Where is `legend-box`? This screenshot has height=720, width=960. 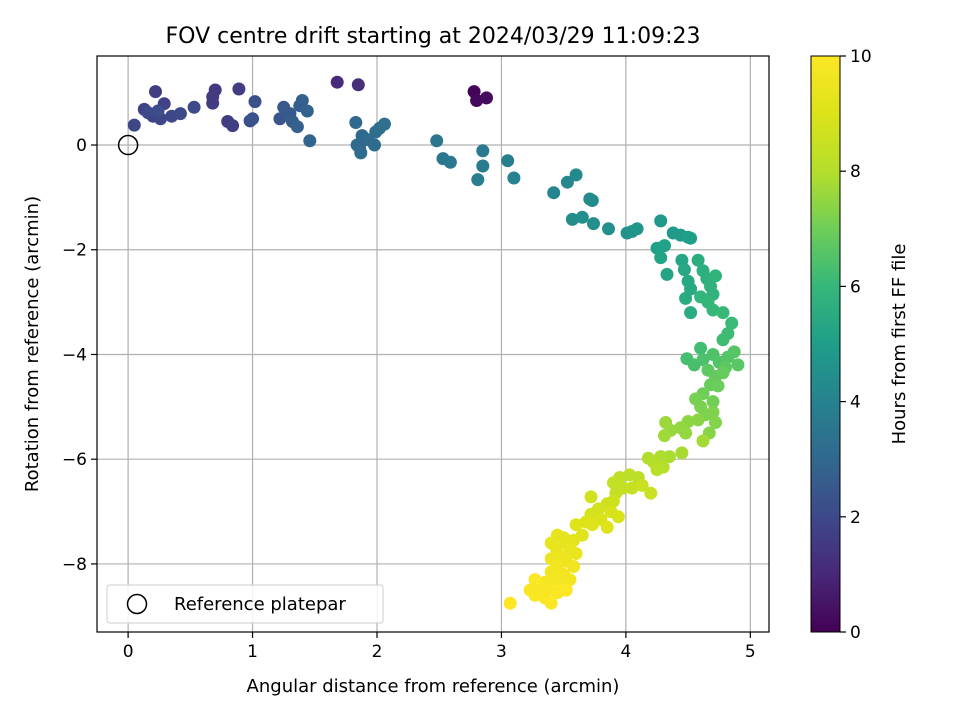 legend-box is located at coordinates (245, 604).